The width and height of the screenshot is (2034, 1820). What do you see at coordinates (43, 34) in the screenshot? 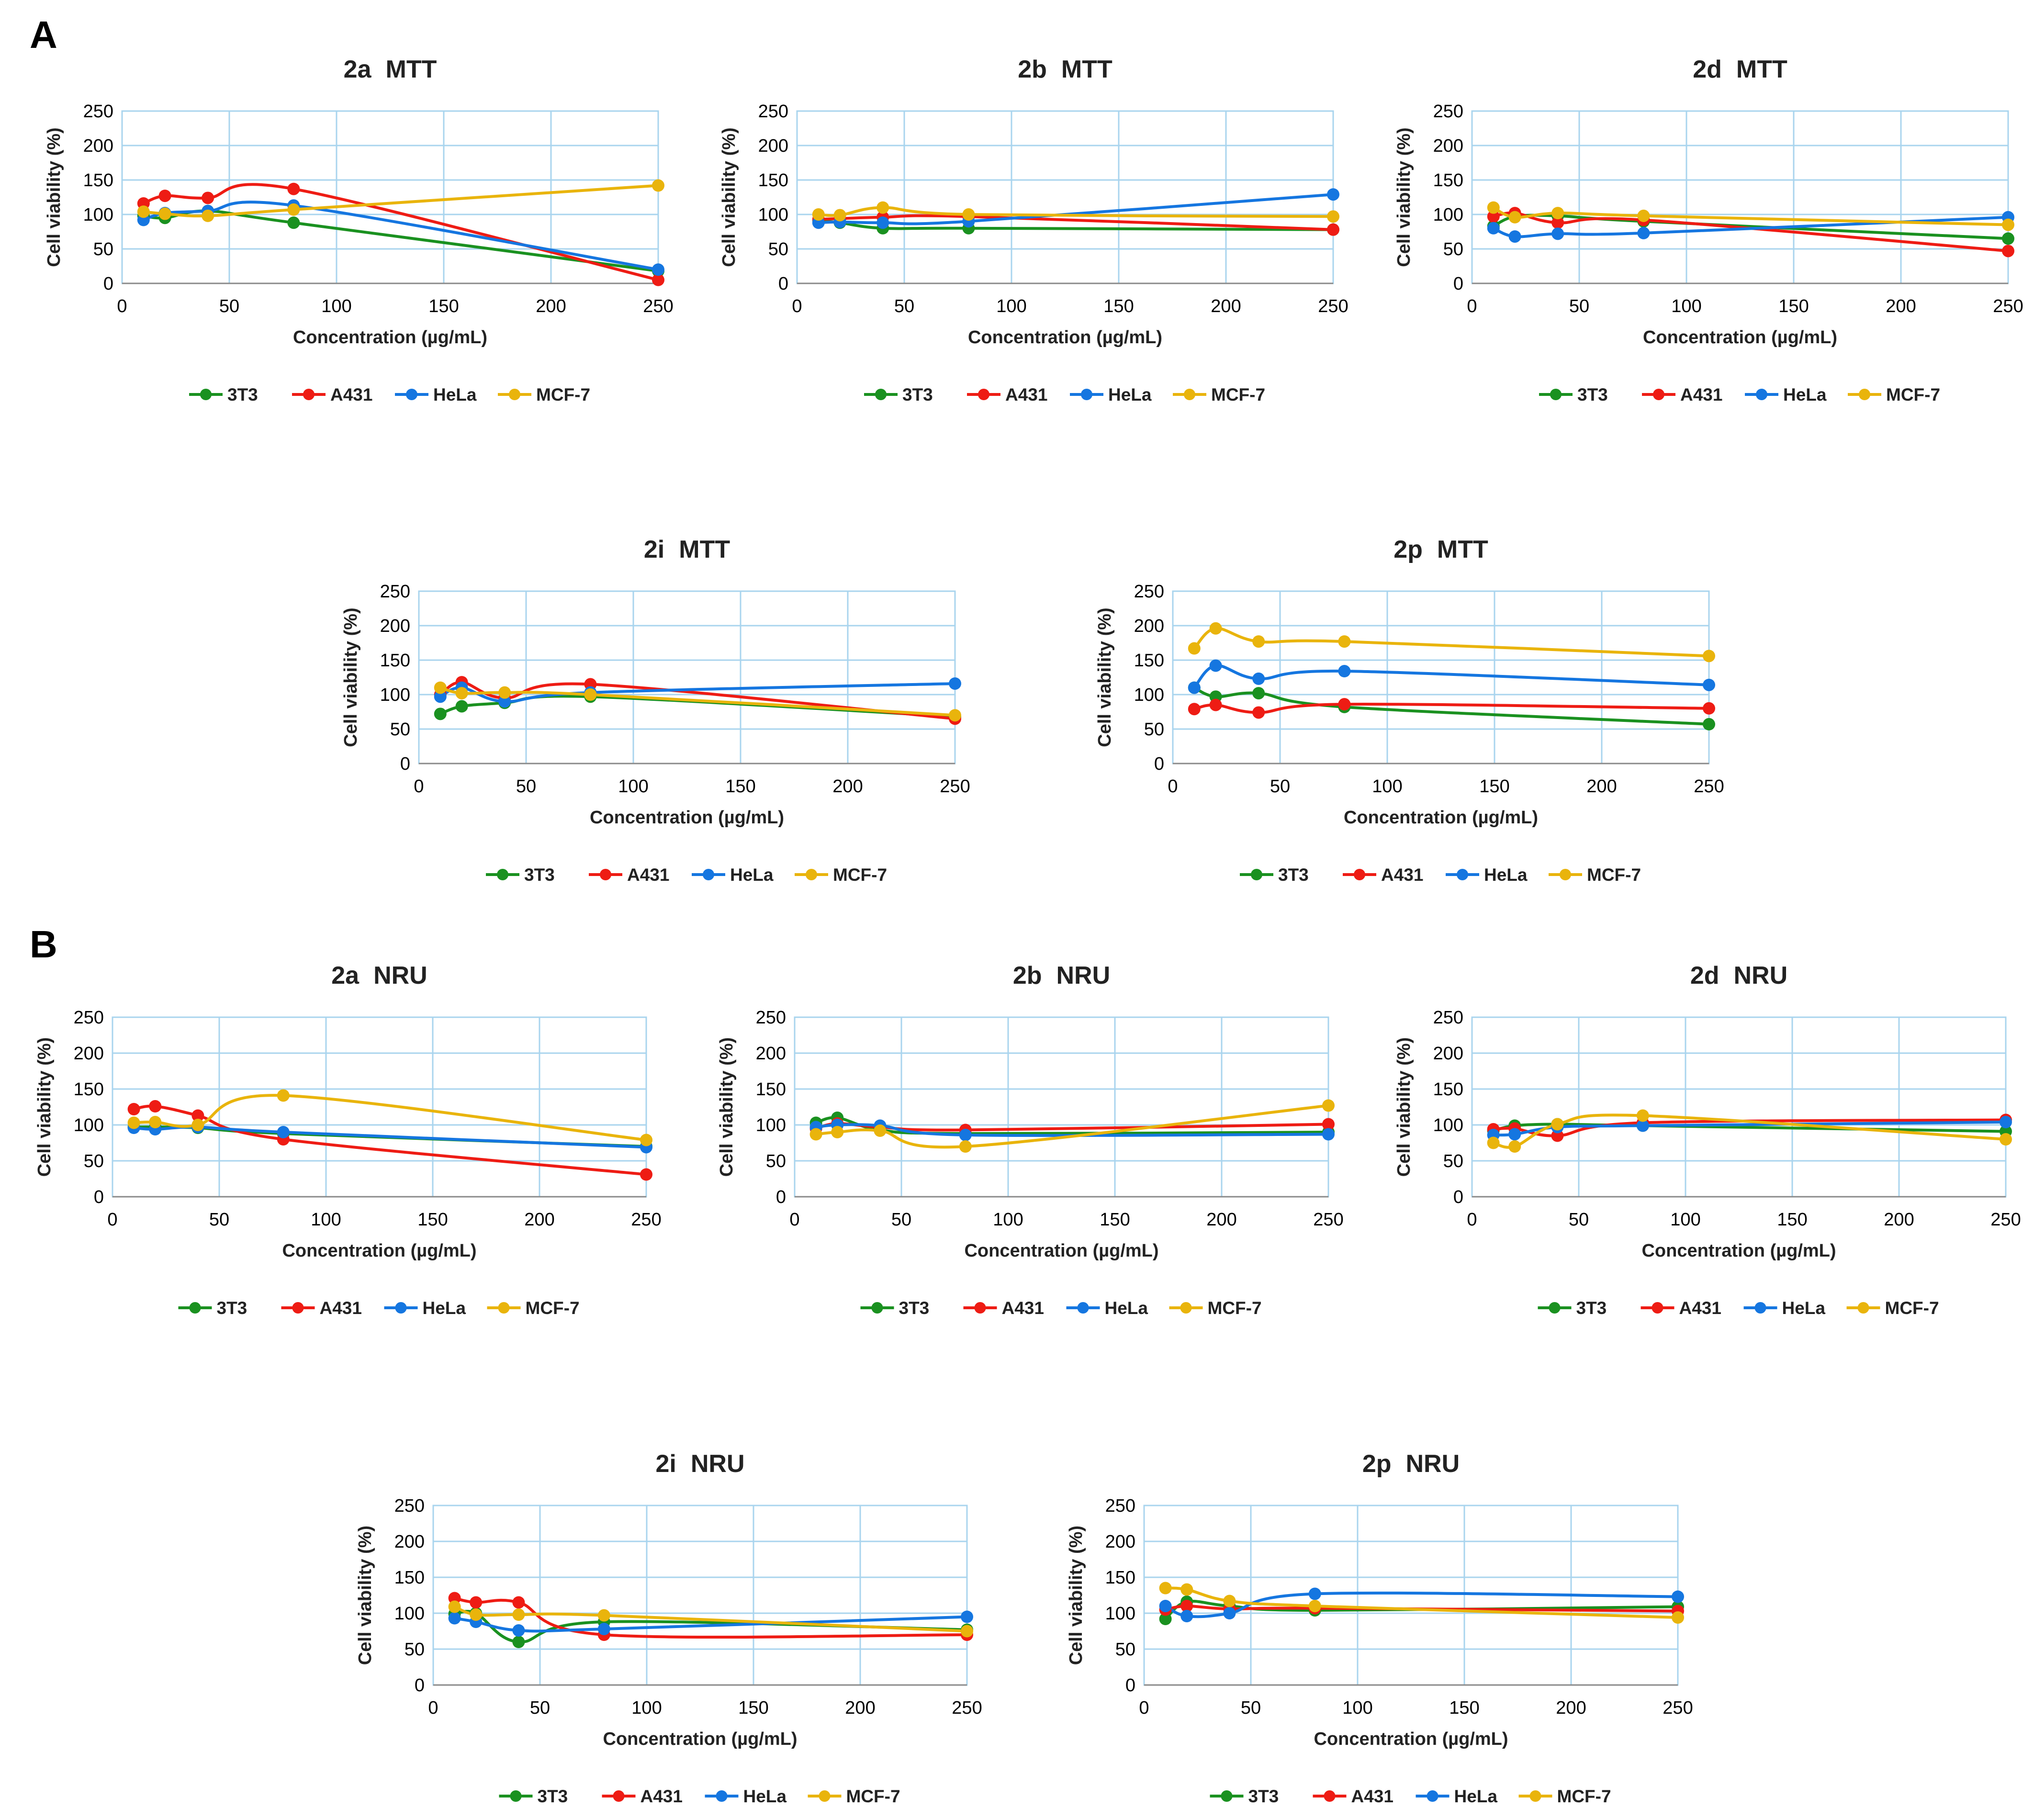
I see `panel-label-a: A` at bounding box center [43, 34].